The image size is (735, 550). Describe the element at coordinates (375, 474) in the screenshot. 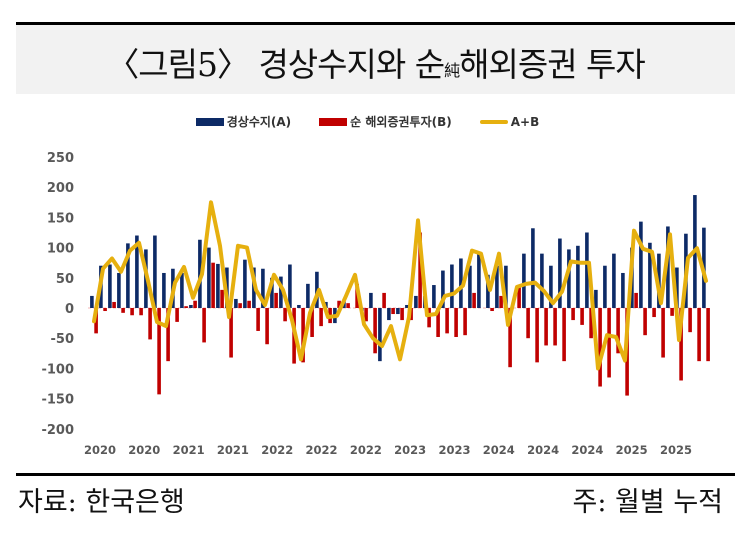

I see `footer-divider` at that location.